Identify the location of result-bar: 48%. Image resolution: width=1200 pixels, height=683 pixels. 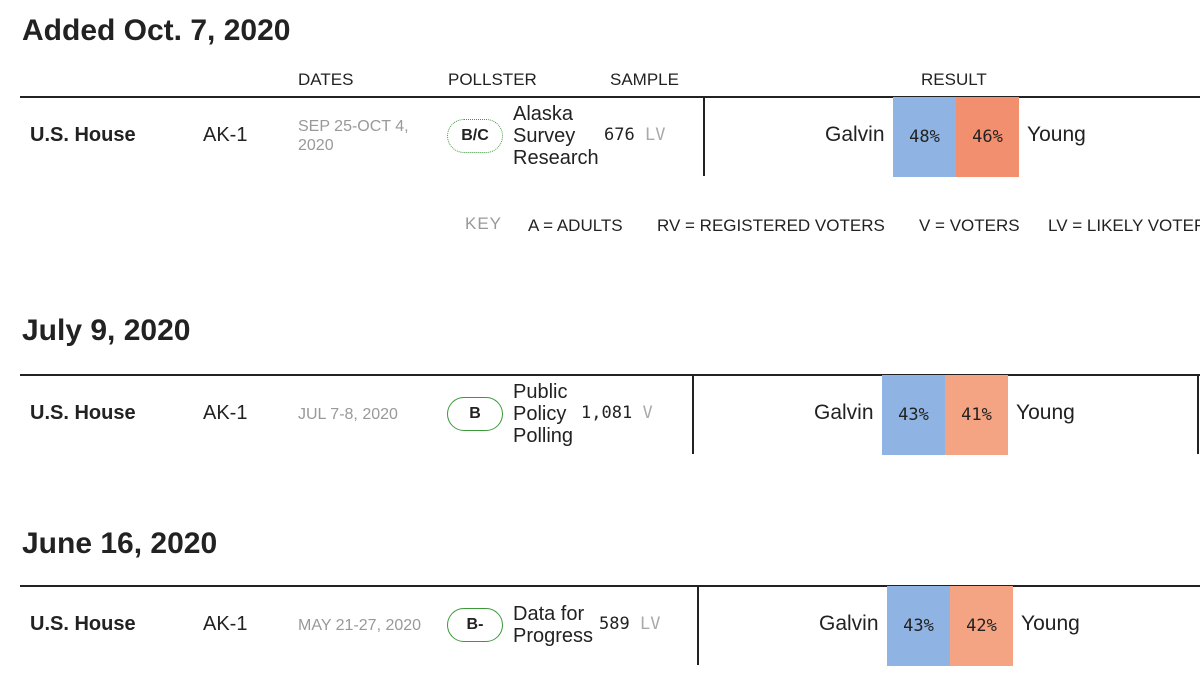
(924, 137).